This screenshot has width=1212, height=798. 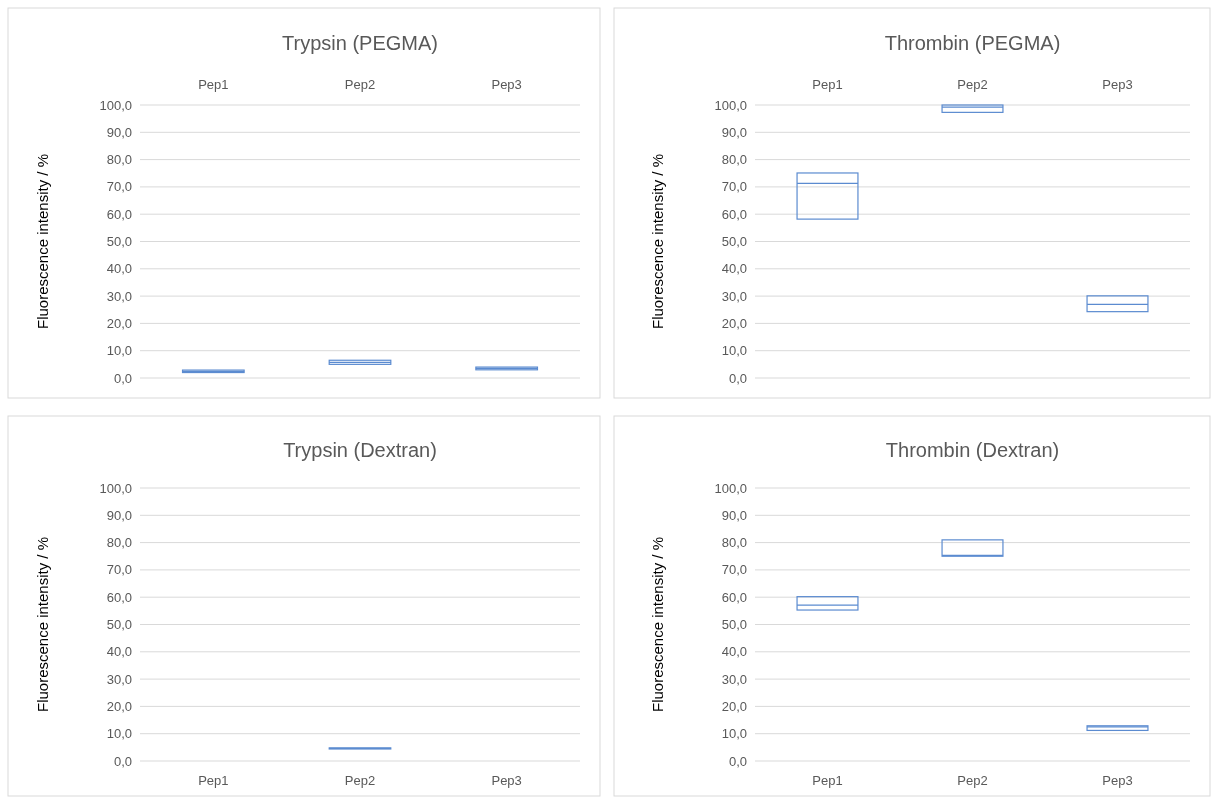 I want to click on chart-title: Thrombin (Dextran), so click(x=972, y=450).